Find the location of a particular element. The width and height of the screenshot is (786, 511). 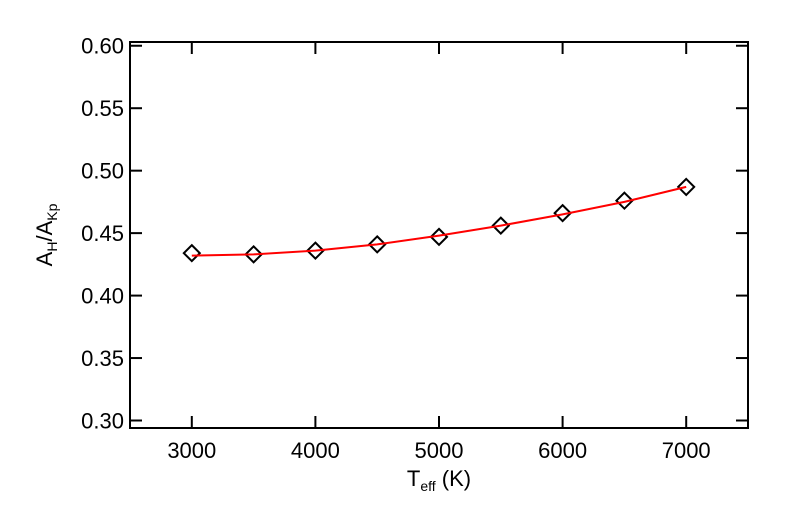

y-tick-label: 0.50 is located at coordinates (102, 171).